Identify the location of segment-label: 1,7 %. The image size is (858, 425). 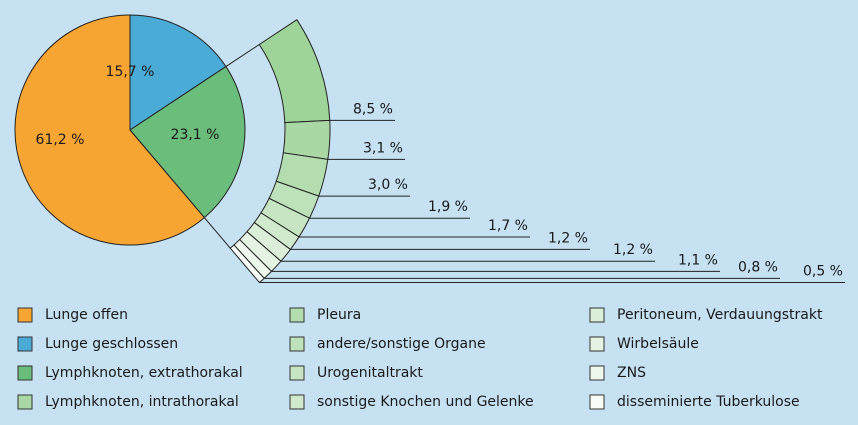
(508, 226).